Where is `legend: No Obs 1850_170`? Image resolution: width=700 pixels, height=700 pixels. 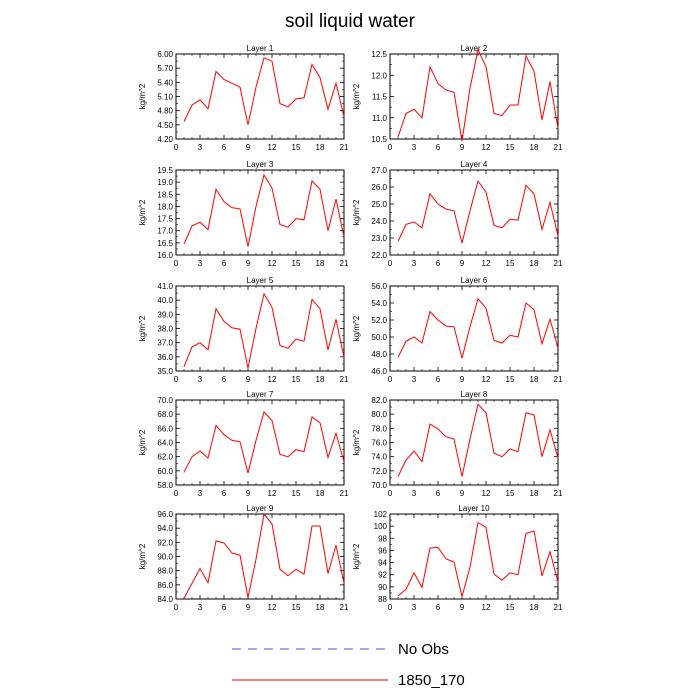 legend: No Obs 1850_170 is located at coordinates (348, 665).